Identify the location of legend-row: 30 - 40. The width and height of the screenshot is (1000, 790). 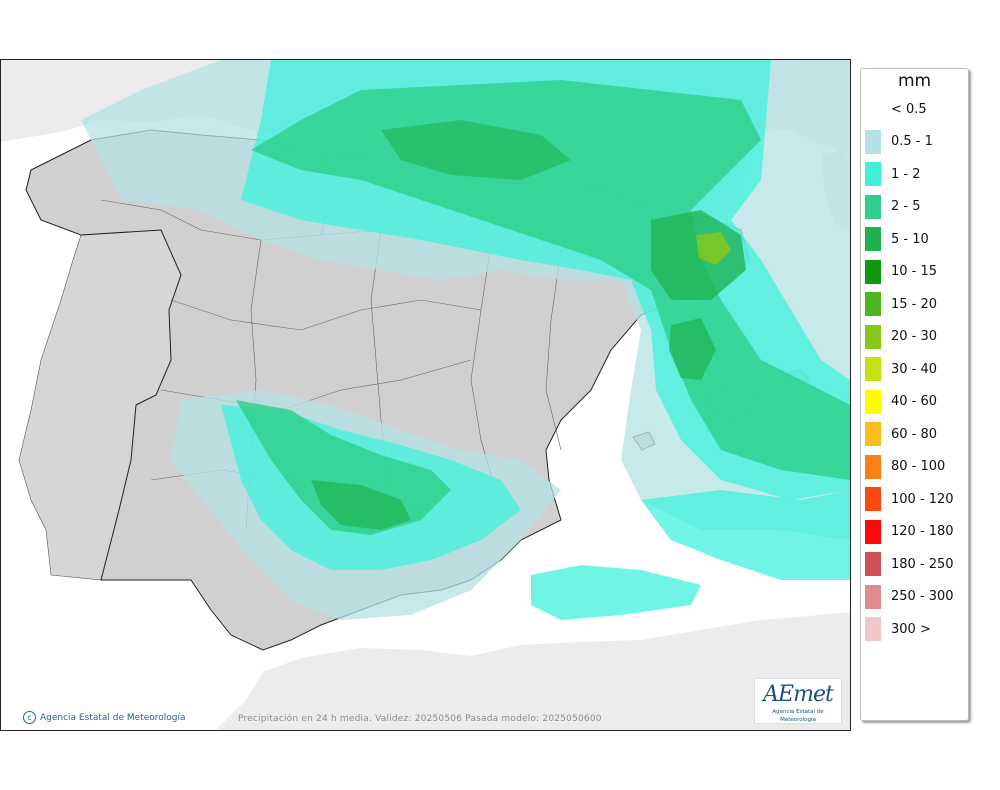
(901, 369).